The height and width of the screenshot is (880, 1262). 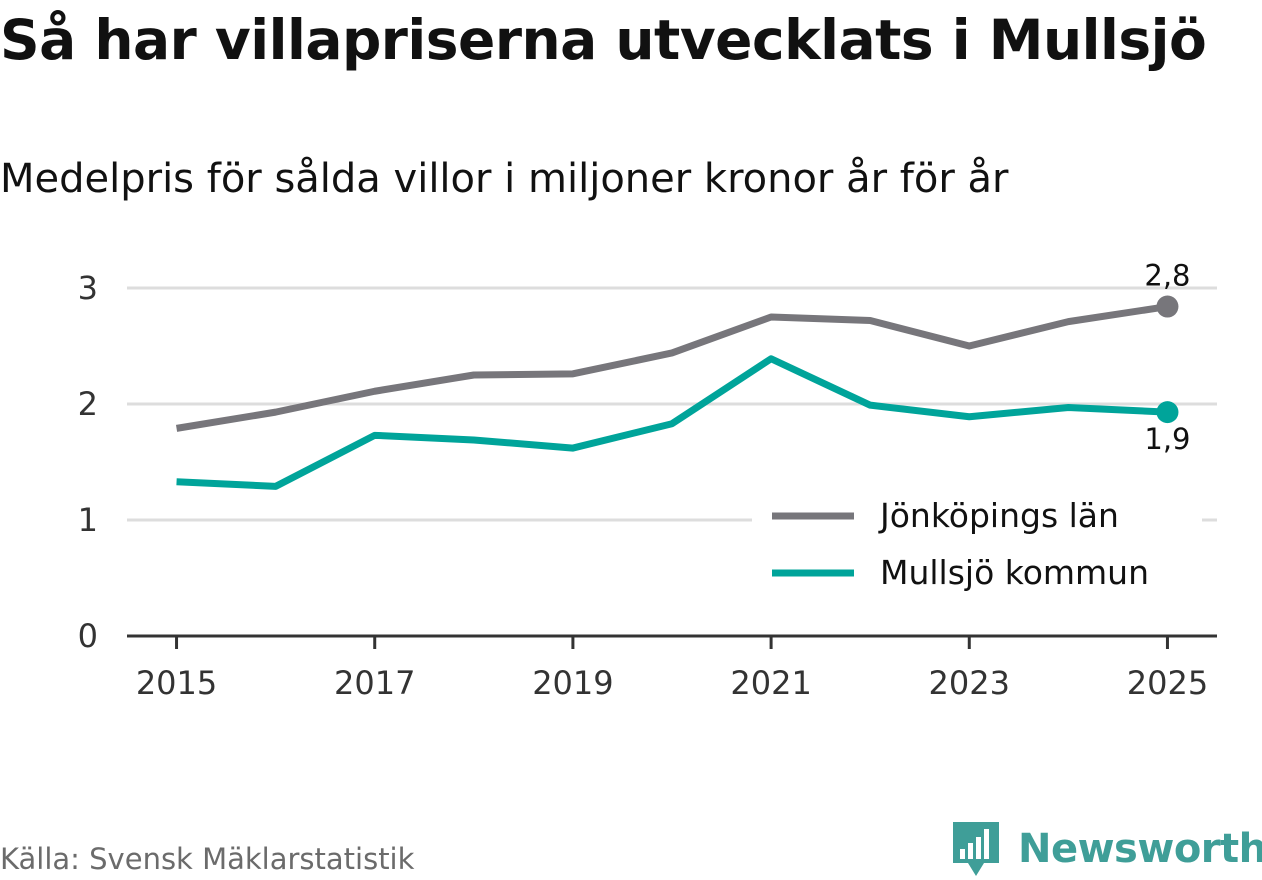 What do you see at coordinates (671, 367) in the screenshot?
I see `series-line-jonkopings-lan` at bounding box center [671, 367].